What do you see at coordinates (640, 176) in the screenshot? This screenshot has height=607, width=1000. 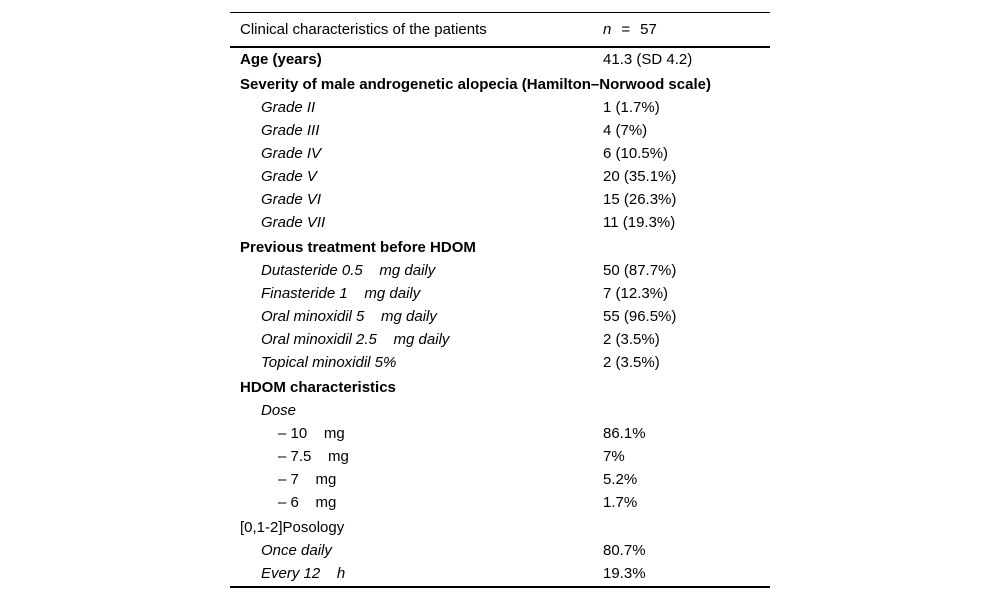 I see `row-value: 20 (35.1%)` at bounding box center [640, 176].